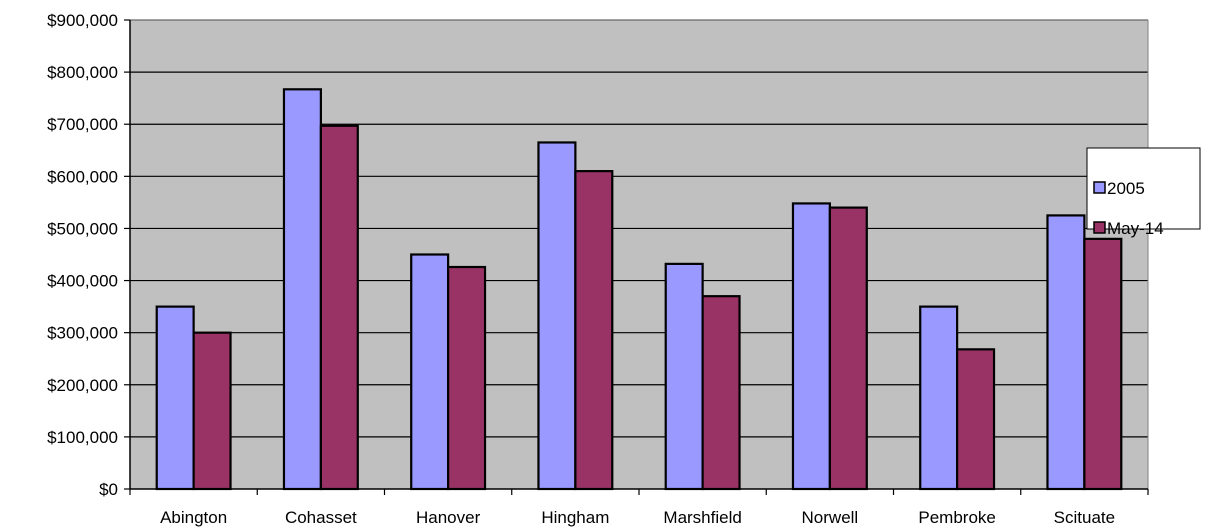 The image size is (1209, 531). What do you see at coordinates (1066, 352) in the screenshot?
I see `bar-scituate-2005` at bounding box center [1066, 352].